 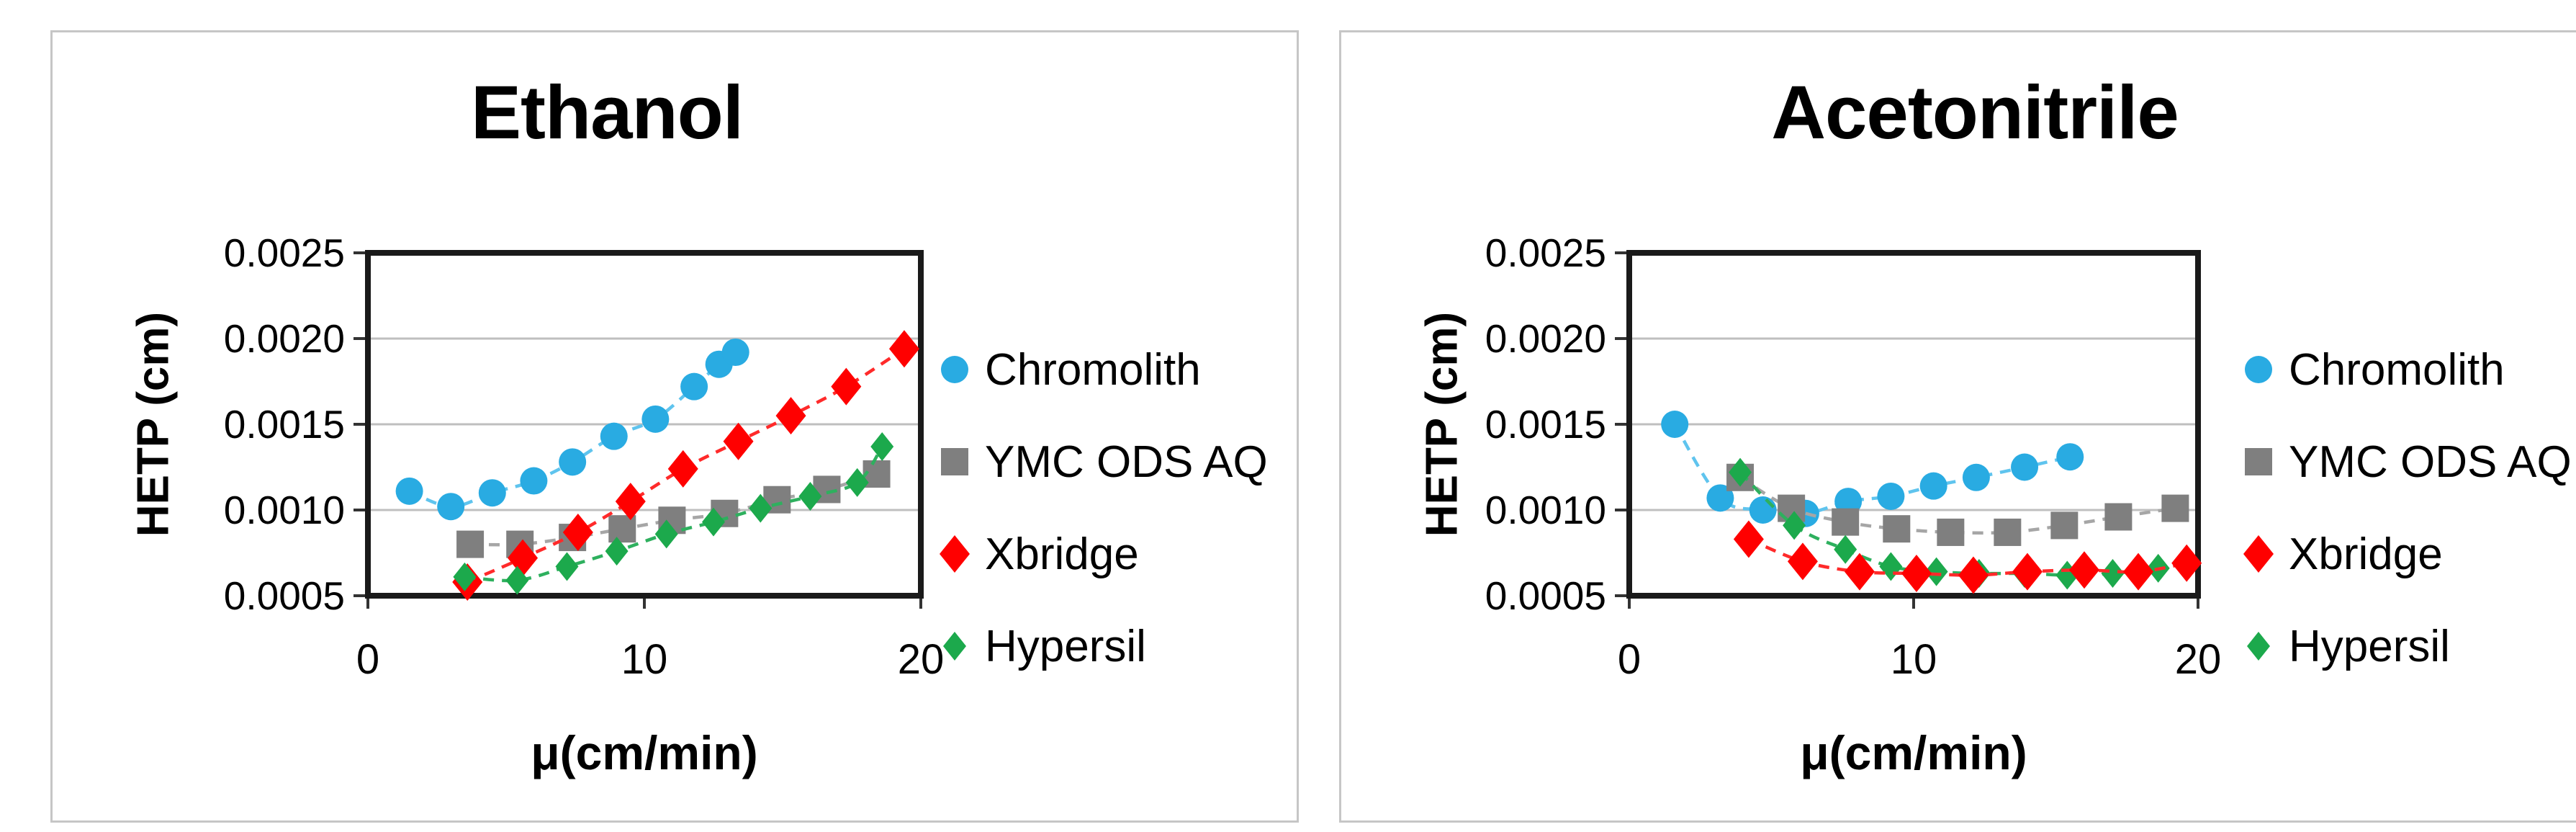 I want to click on legend-label: YMC ODS AQ, so click(x=2430, y=462).